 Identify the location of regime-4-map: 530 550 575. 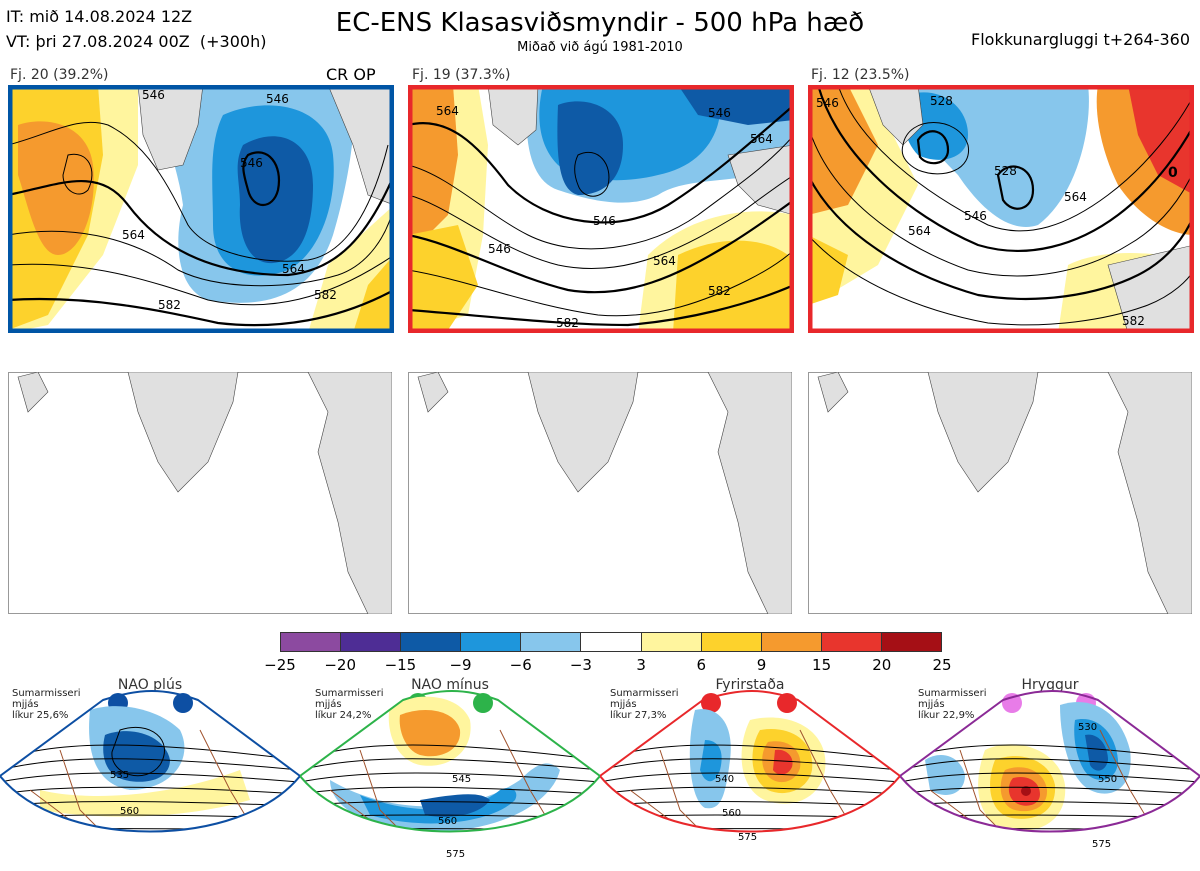
(1050, 770).